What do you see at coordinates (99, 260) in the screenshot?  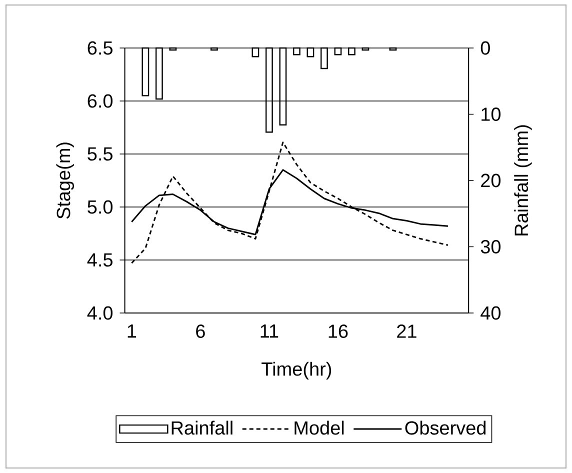 I see `y-tick-label: 4.5` at bounding box center [99, 260].